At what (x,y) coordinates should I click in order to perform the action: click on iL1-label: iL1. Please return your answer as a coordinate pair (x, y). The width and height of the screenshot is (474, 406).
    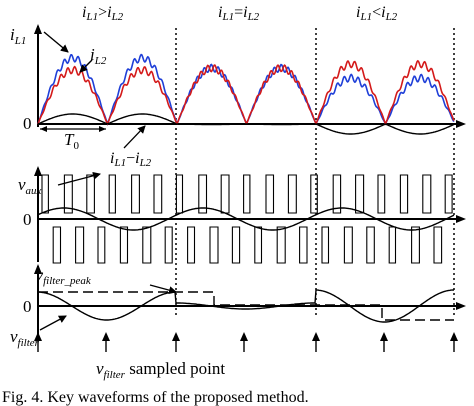
    Looking at the image, I should click on (18, 36).